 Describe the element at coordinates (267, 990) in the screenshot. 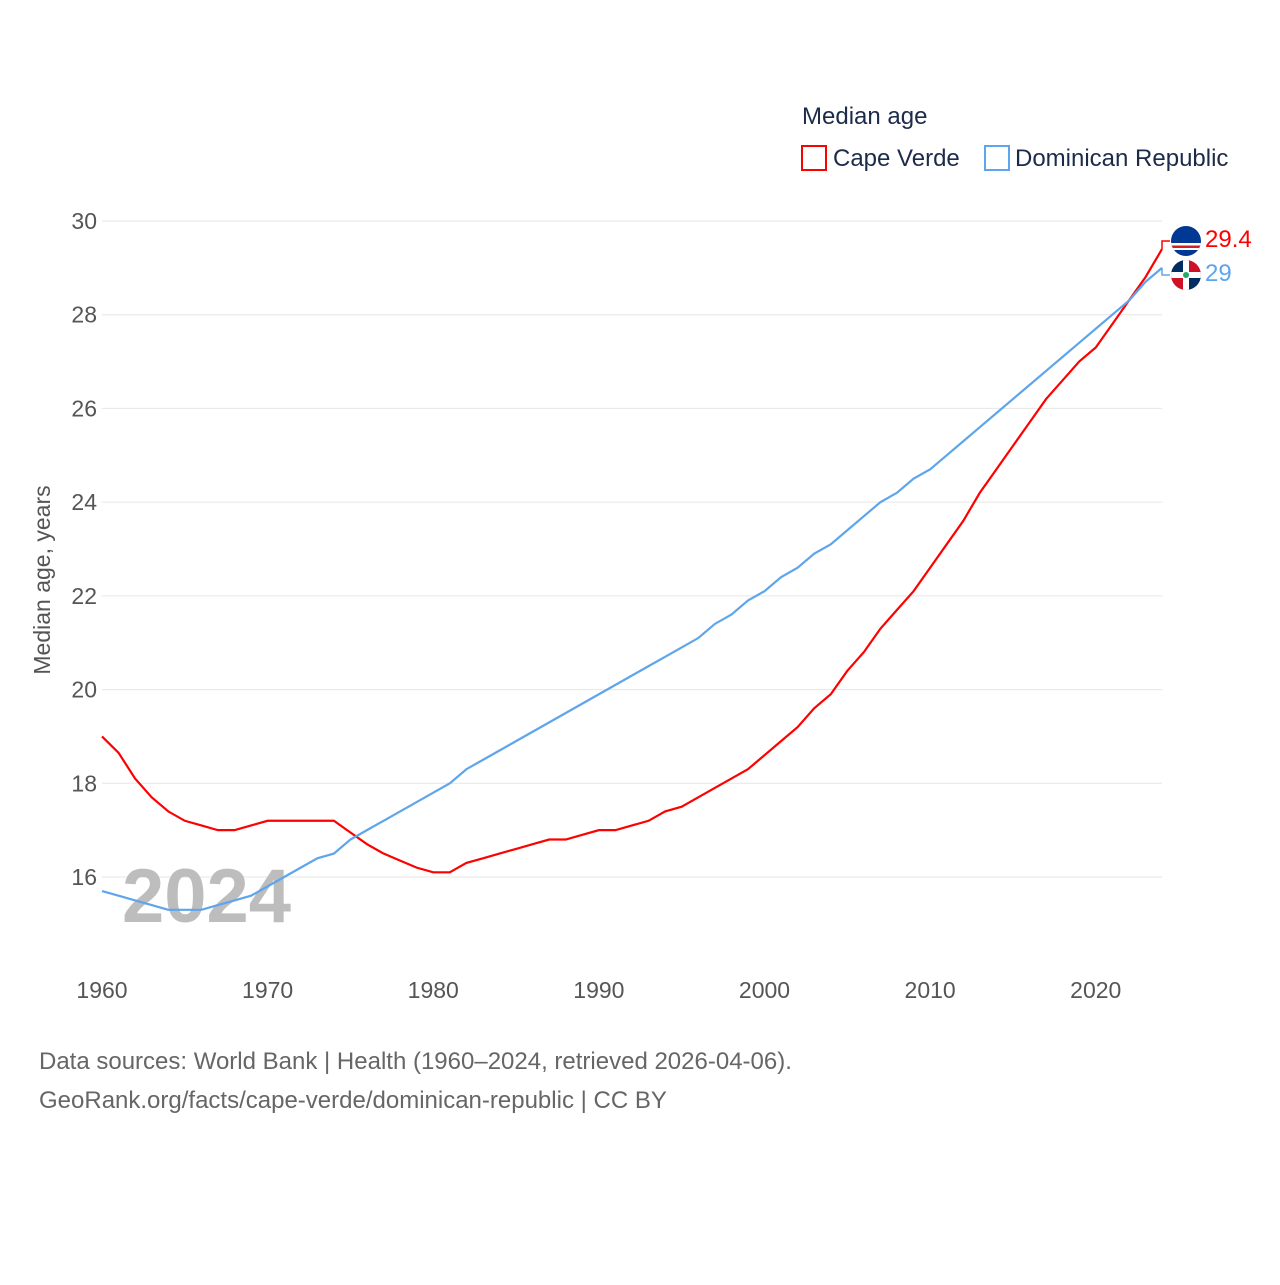

I see `x-tick-label: 1970` at that location.